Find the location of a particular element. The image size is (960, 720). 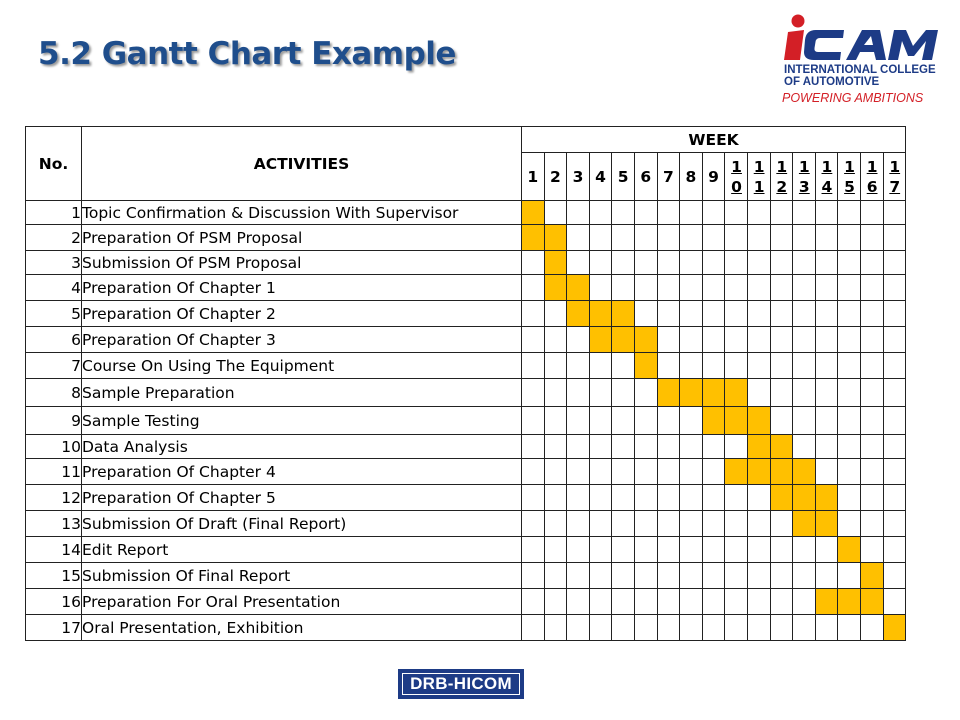

row-number: 9 is located at coordinates (53, 420).